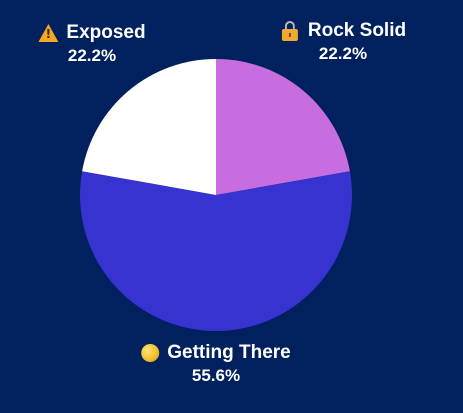 The width and height of the screenshot is (463, 413). I want to click on slice-value-rock-solid: 22.2%, so click(343, 53).